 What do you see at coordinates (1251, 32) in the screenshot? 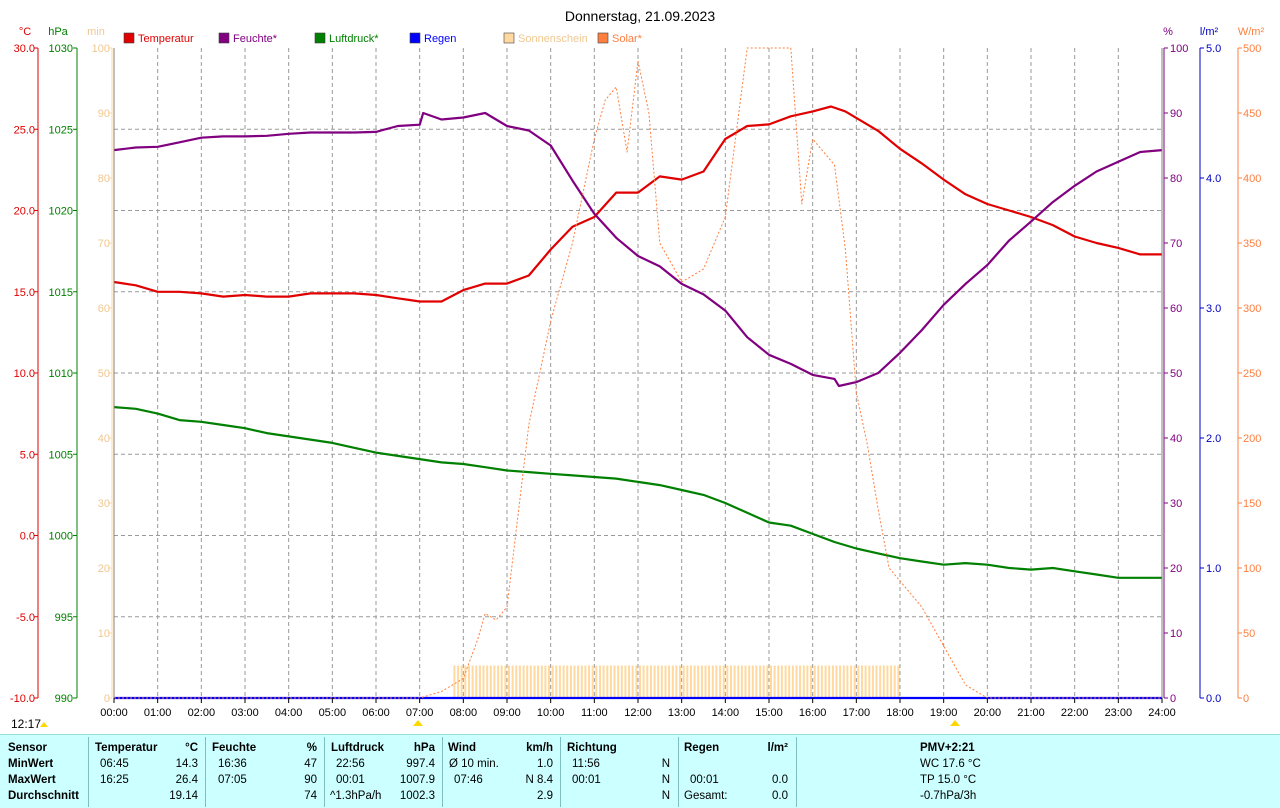
I see `solar-axis-unit: W/m²` at bounding box center [1251, 32].